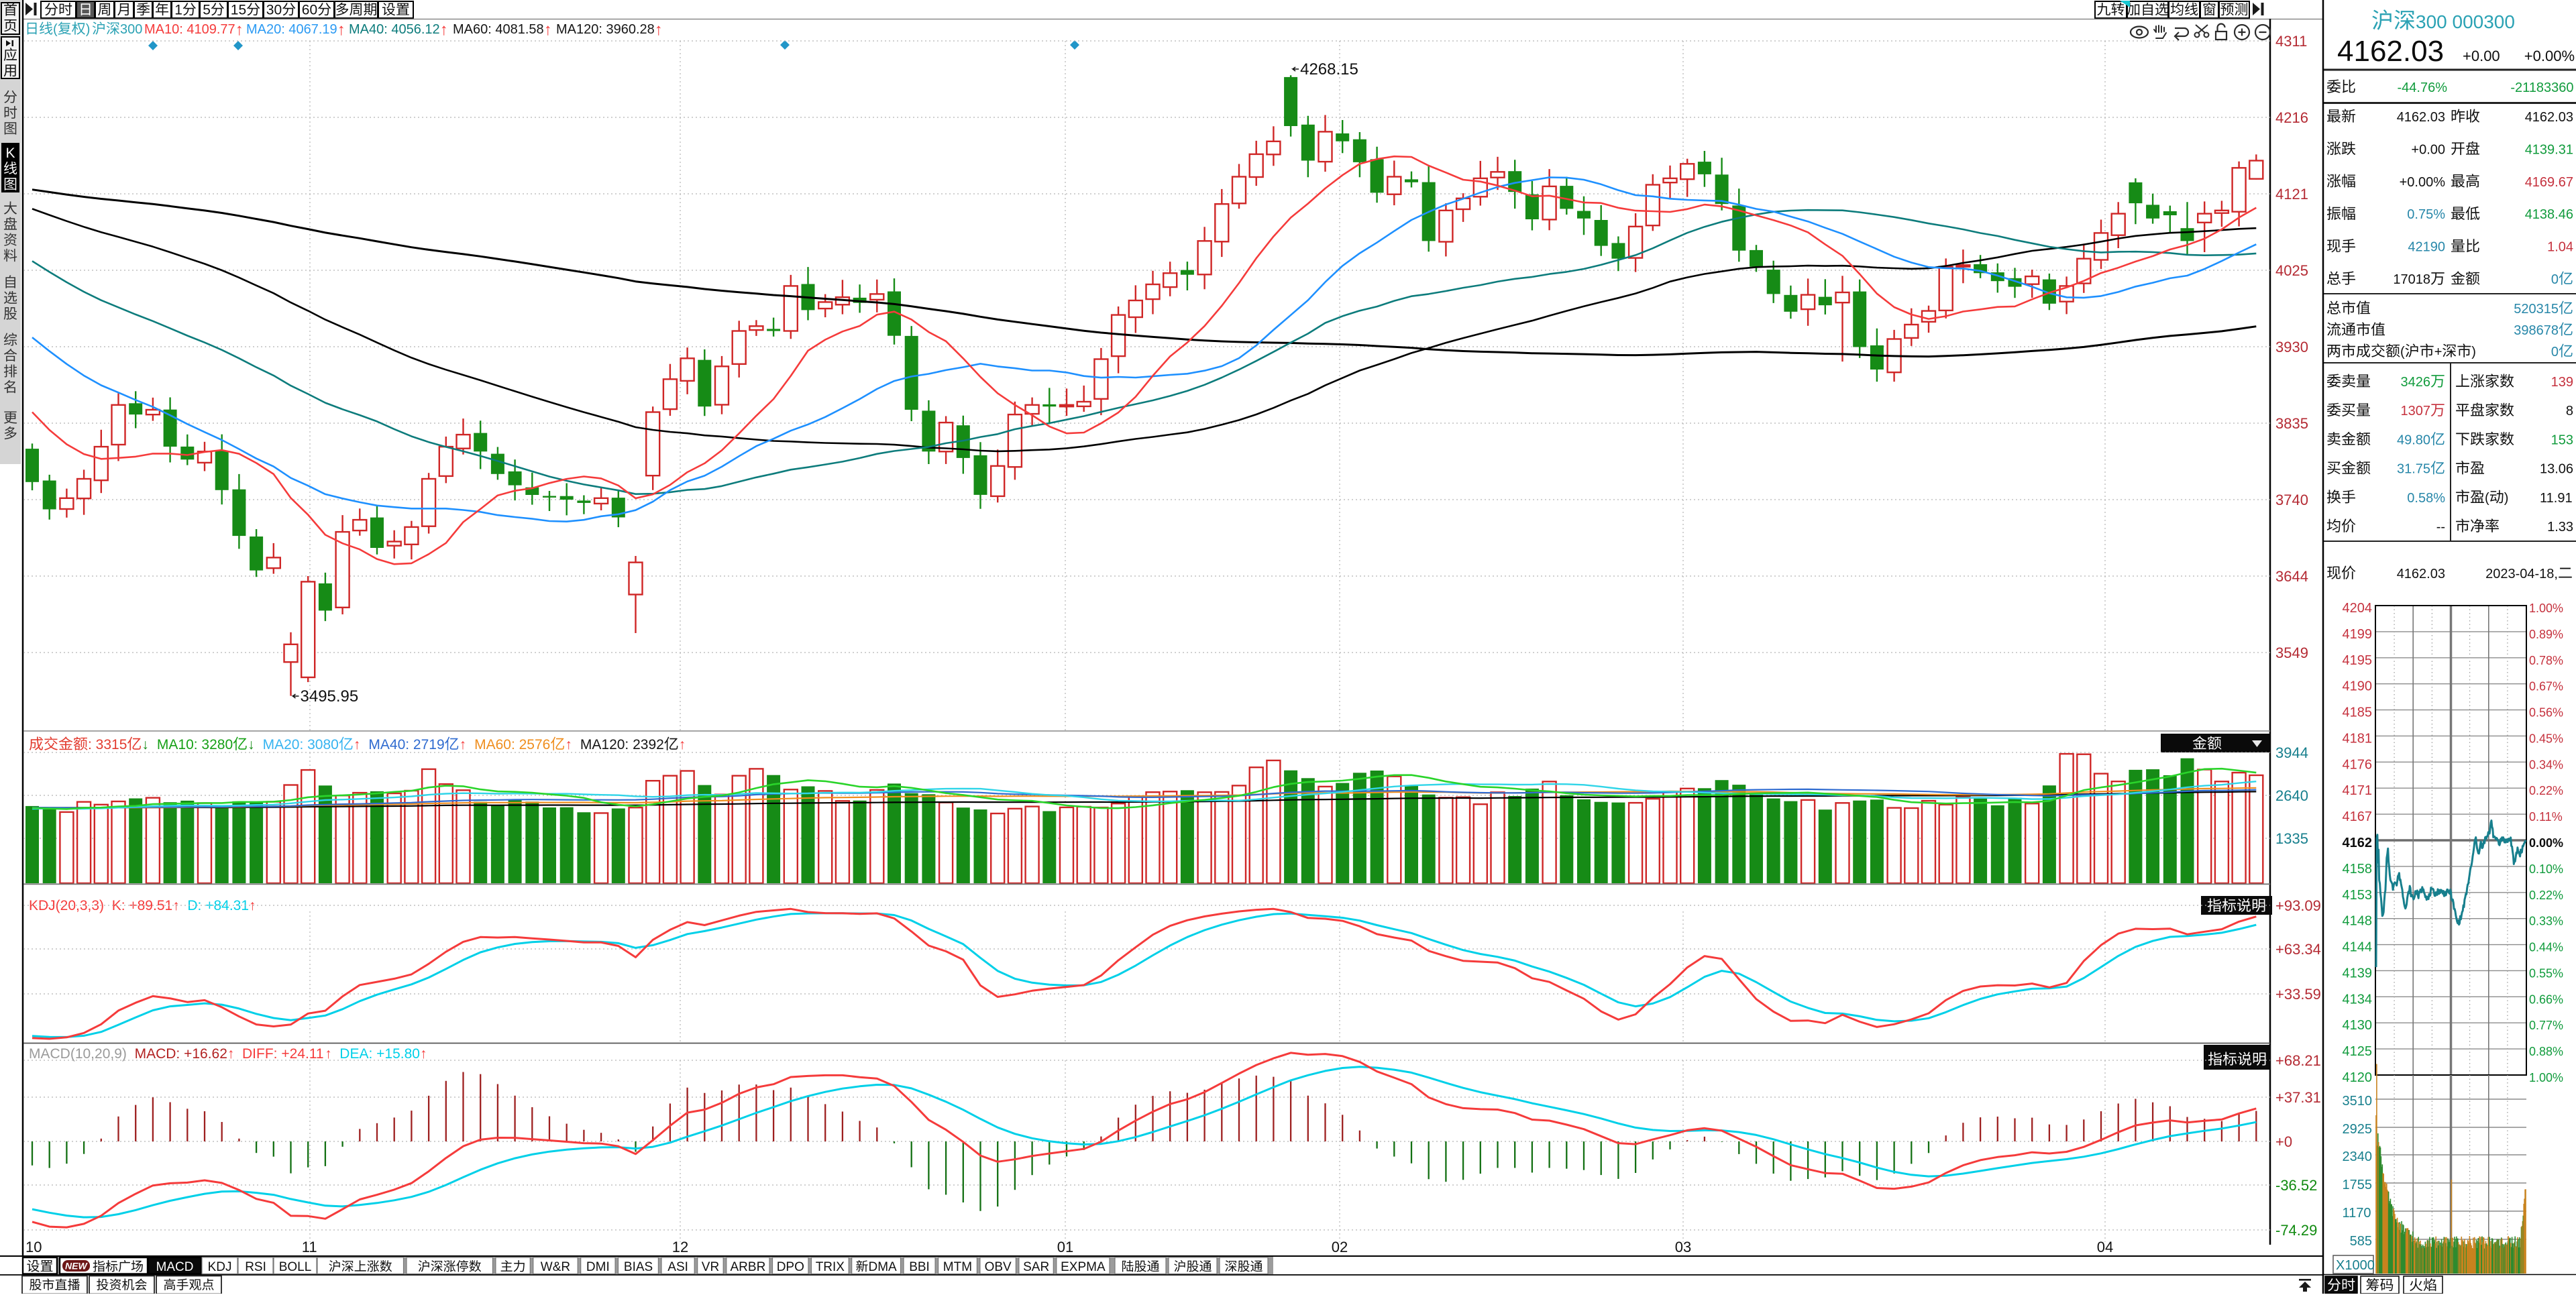  Describe the element at coordinates (309, 10) in the screenshot. I see `svg-text: 60` at that location.